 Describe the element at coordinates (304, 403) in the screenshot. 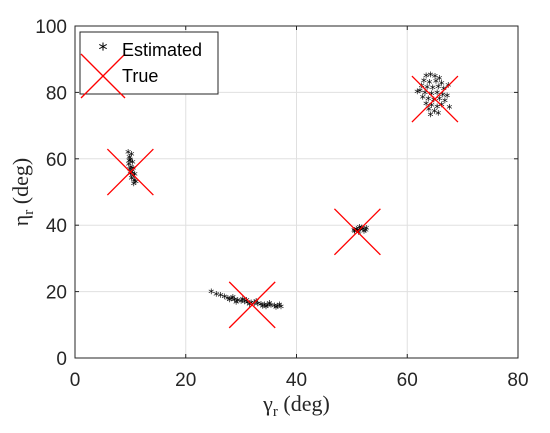

I see `x-axis-unit: (deg)` at that location.